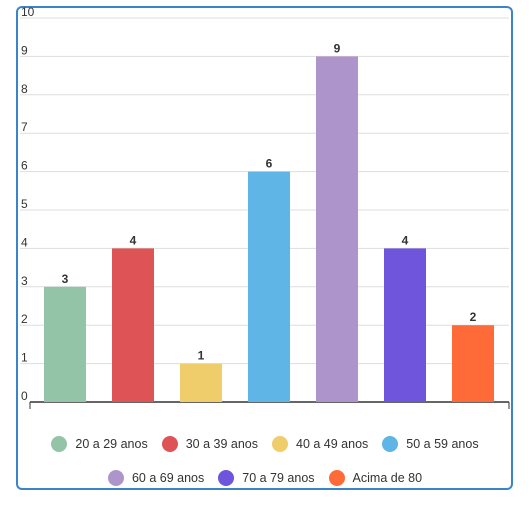 The width and height of the screenshot is (532, 506). What do you see at coordinates (24, 89) in the screenshot?
I see `y-tick-label: 8` at bounding box center [24, 89].